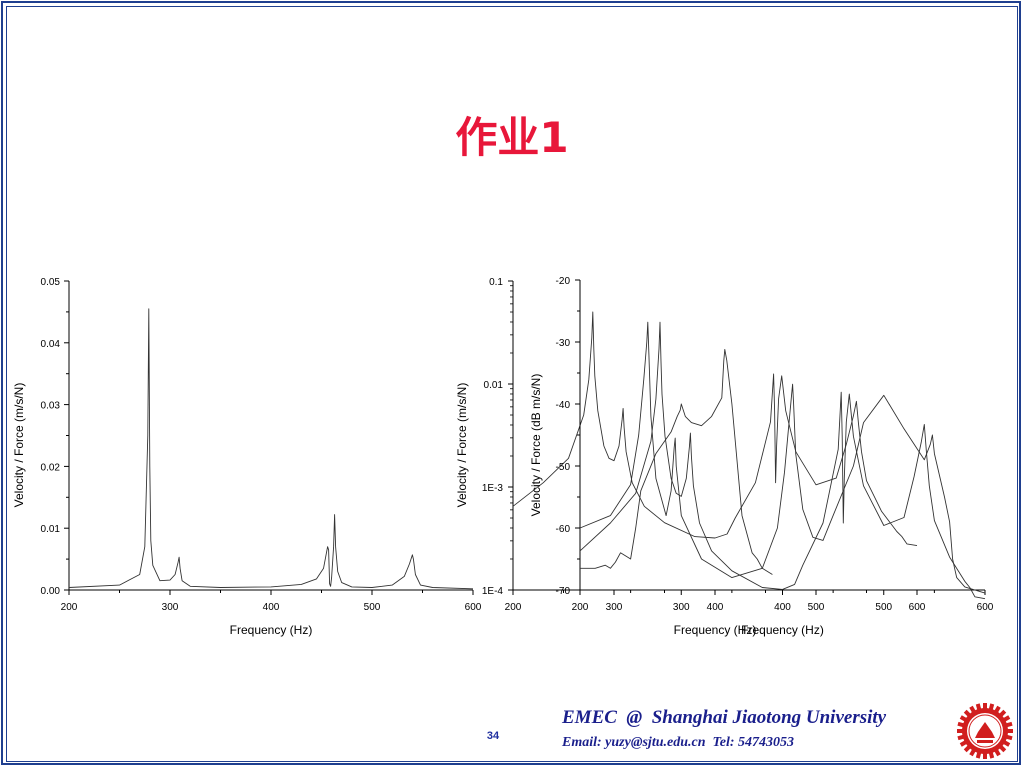 The image size is (1024, 768). I want to click on footer-affiliation: EMEC @ Shanghai Jiaotong University, so click(724, 717).